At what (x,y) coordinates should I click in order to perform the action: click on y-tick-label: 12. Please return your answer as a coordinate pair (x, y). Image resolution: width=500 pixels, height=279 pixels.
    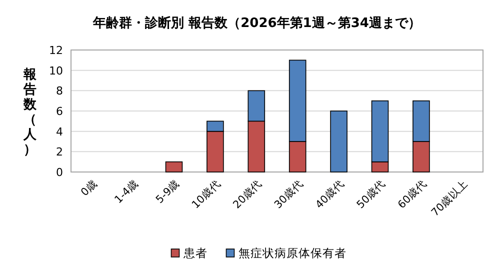
    Looking at the image, I should click on (56, 50).